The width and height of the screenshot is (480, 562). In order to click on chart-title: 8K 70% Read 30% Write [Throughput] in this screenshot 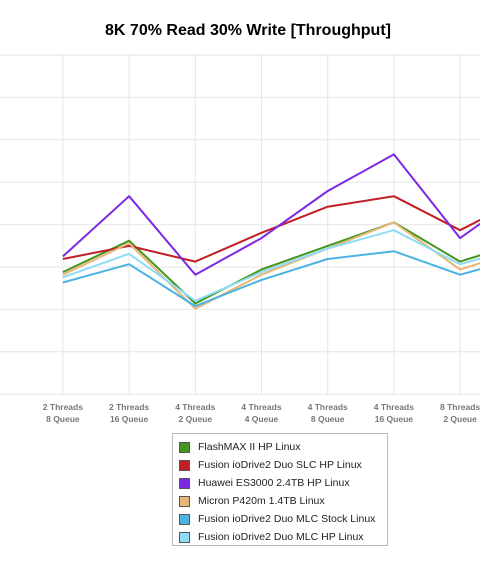, I will do `click(248, 30)`.